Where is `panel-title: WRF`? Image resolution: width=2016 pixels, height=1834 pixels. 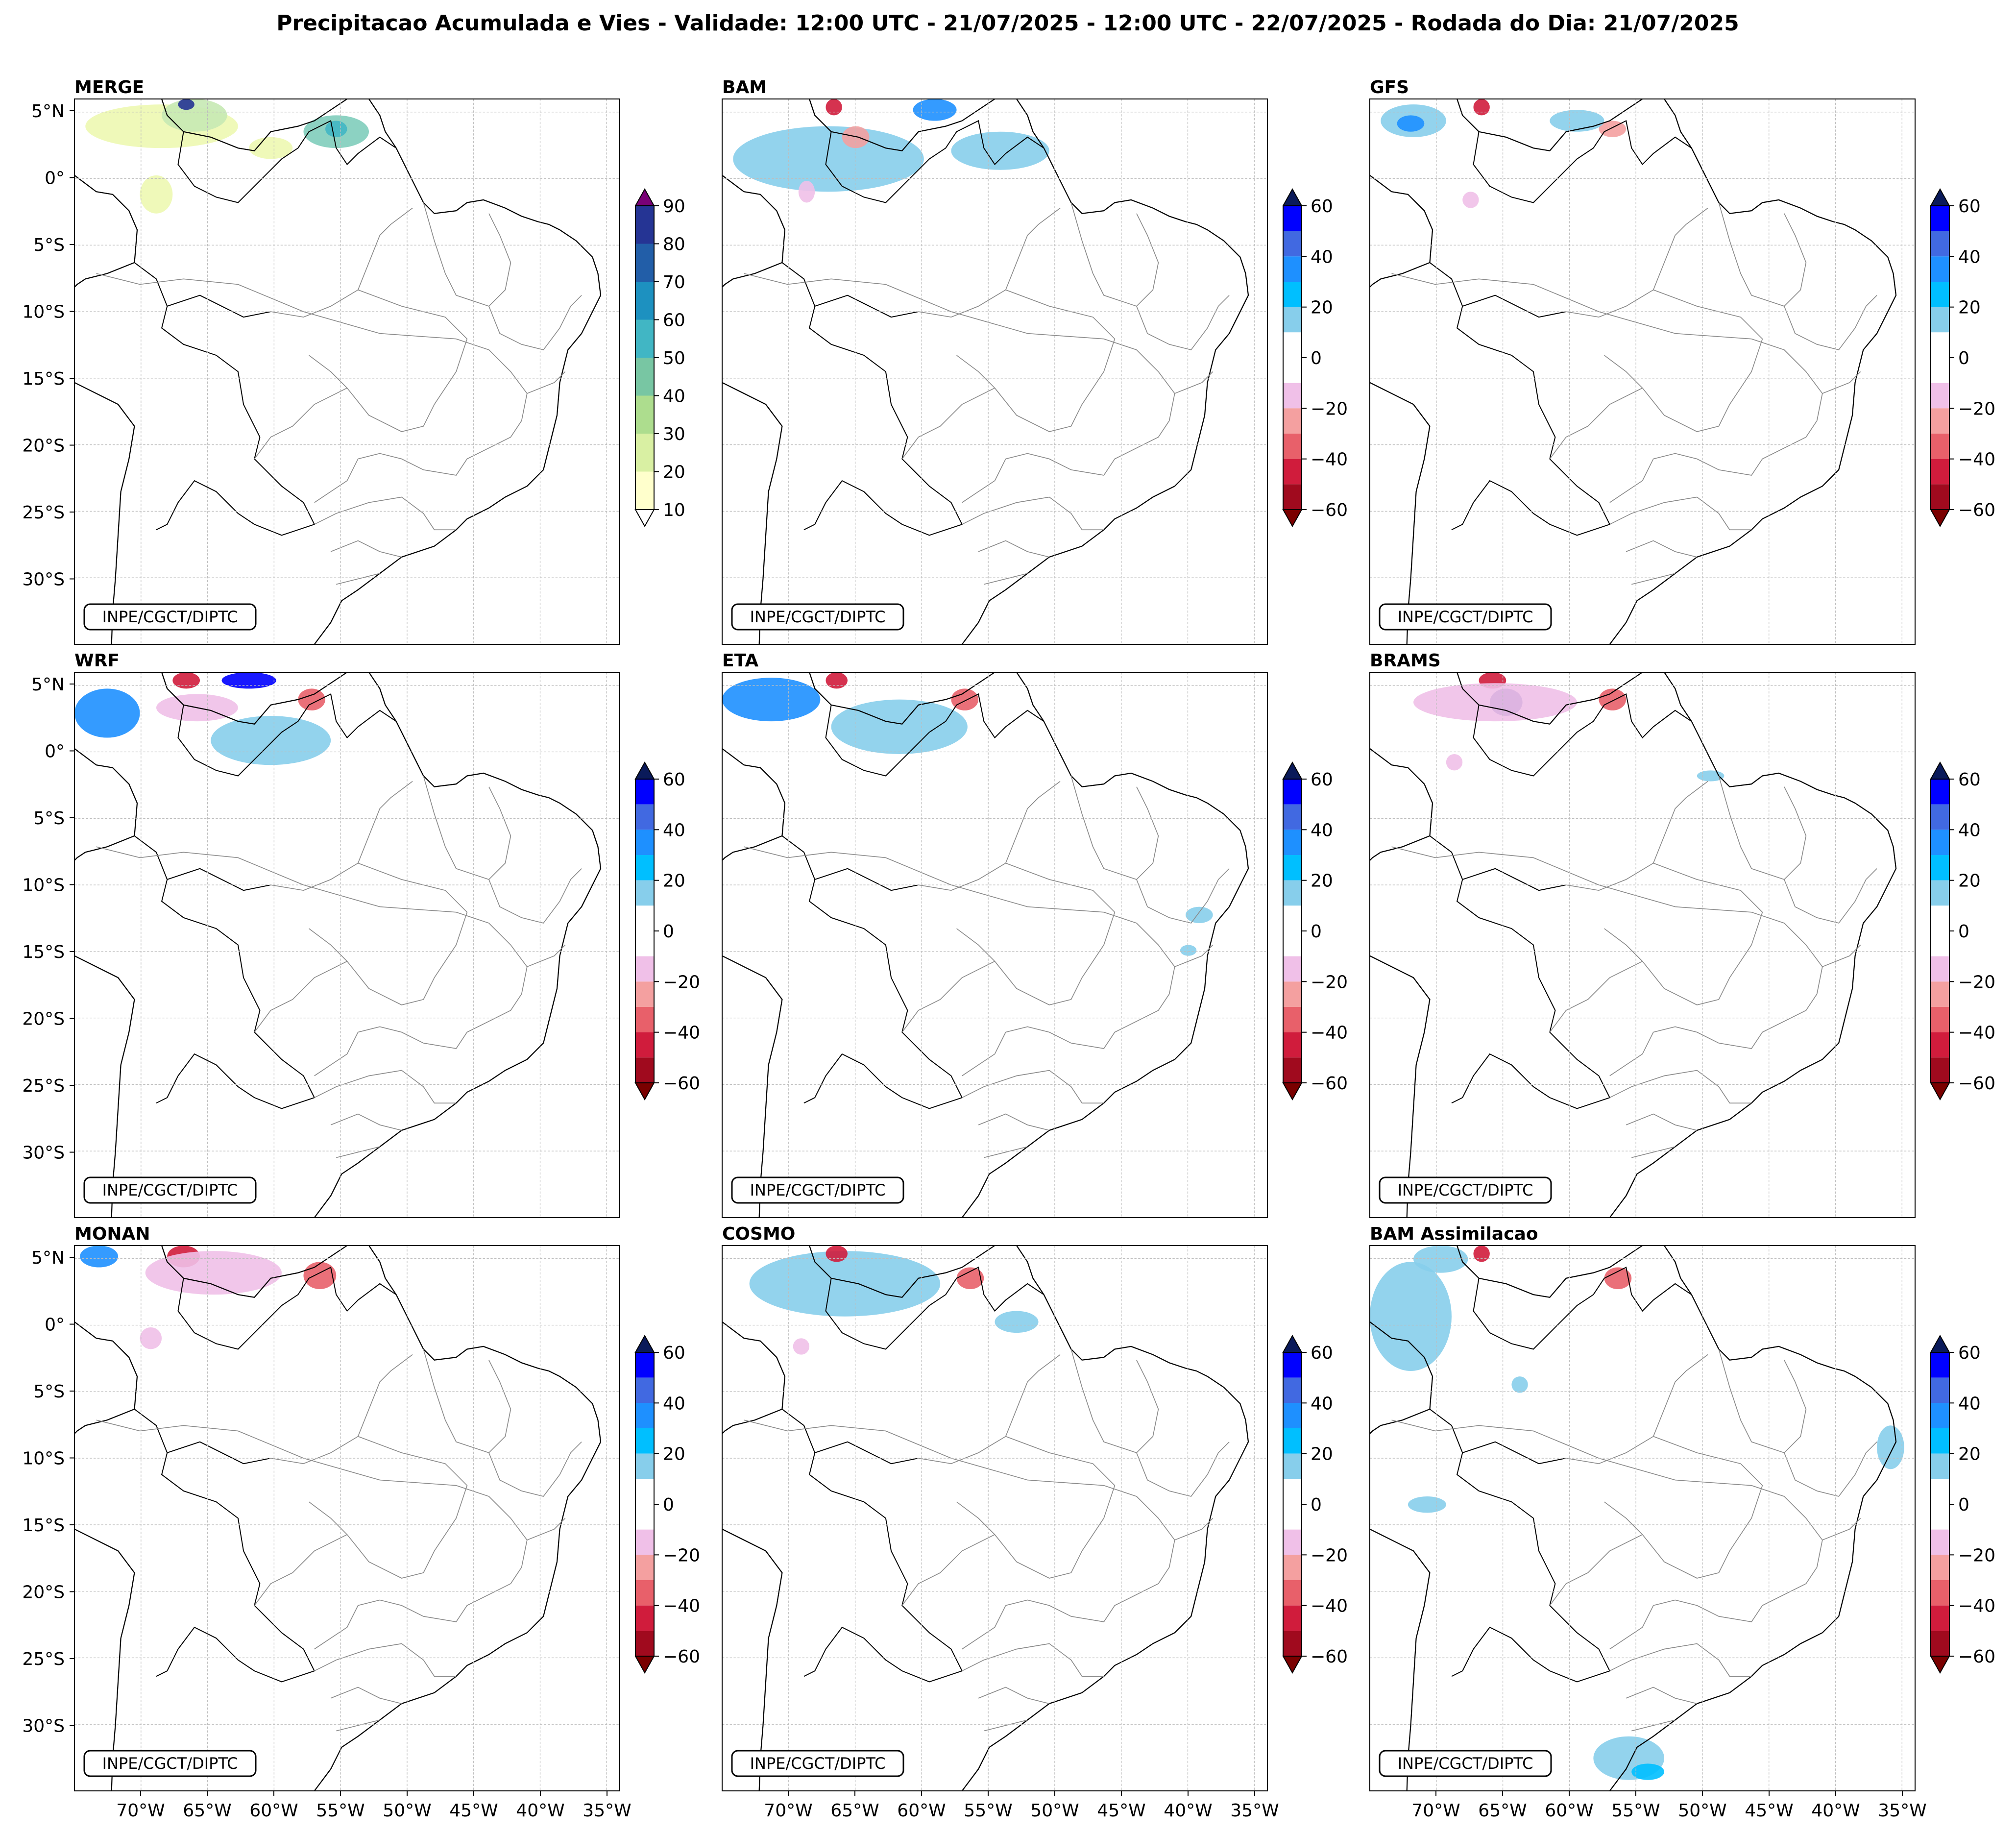
panel-title: WRF is located at coordinates (97, 661).